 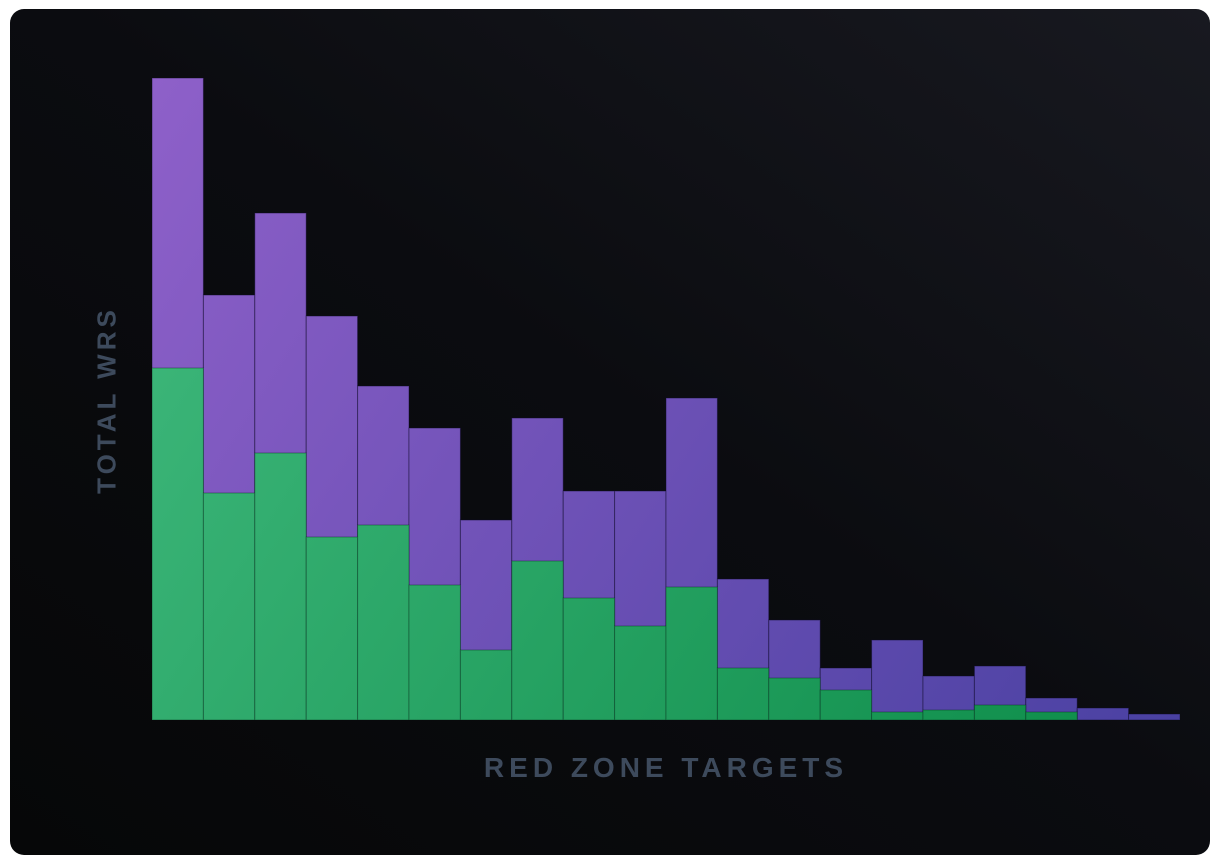 I want to click on x-axis-label: RED ZONE TARGETS, so click(x=666, y=767).